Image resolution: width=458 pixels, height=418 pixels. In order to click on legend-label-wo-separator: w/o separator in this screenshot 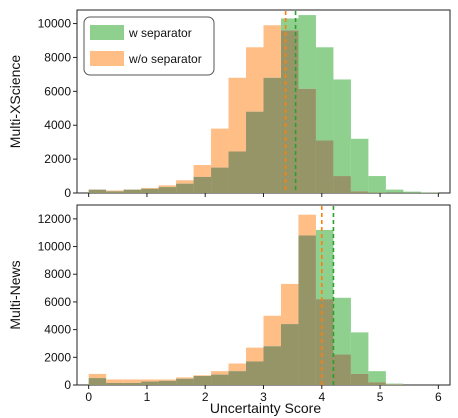, I will do `click(165, 59)`.